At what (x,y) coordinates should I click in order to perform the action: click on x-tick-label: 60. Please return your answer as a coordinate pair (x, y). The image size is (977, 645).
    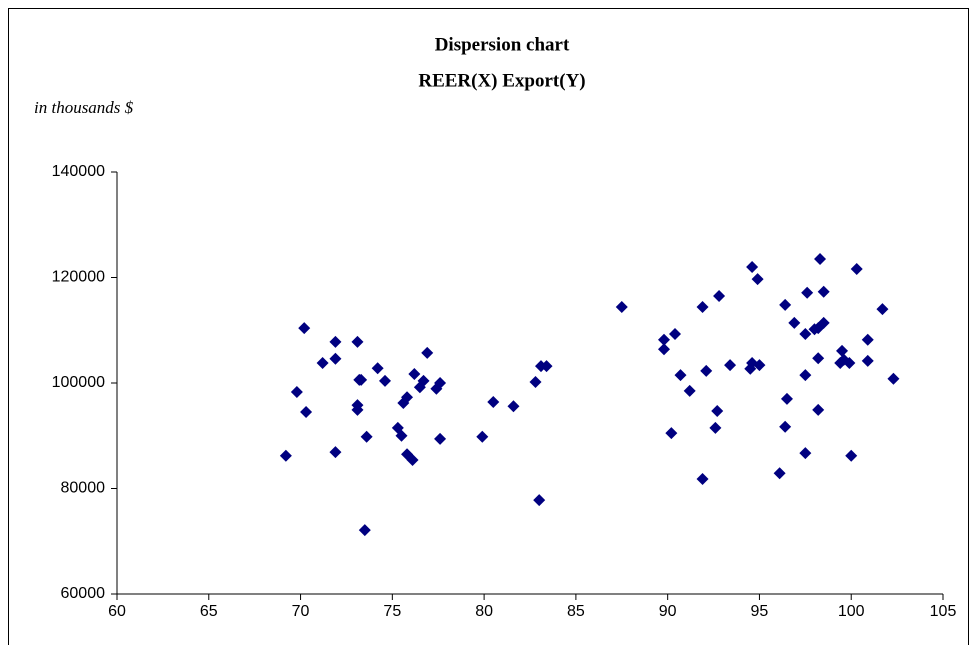
    Looking at the image, I should click on (117, 611).